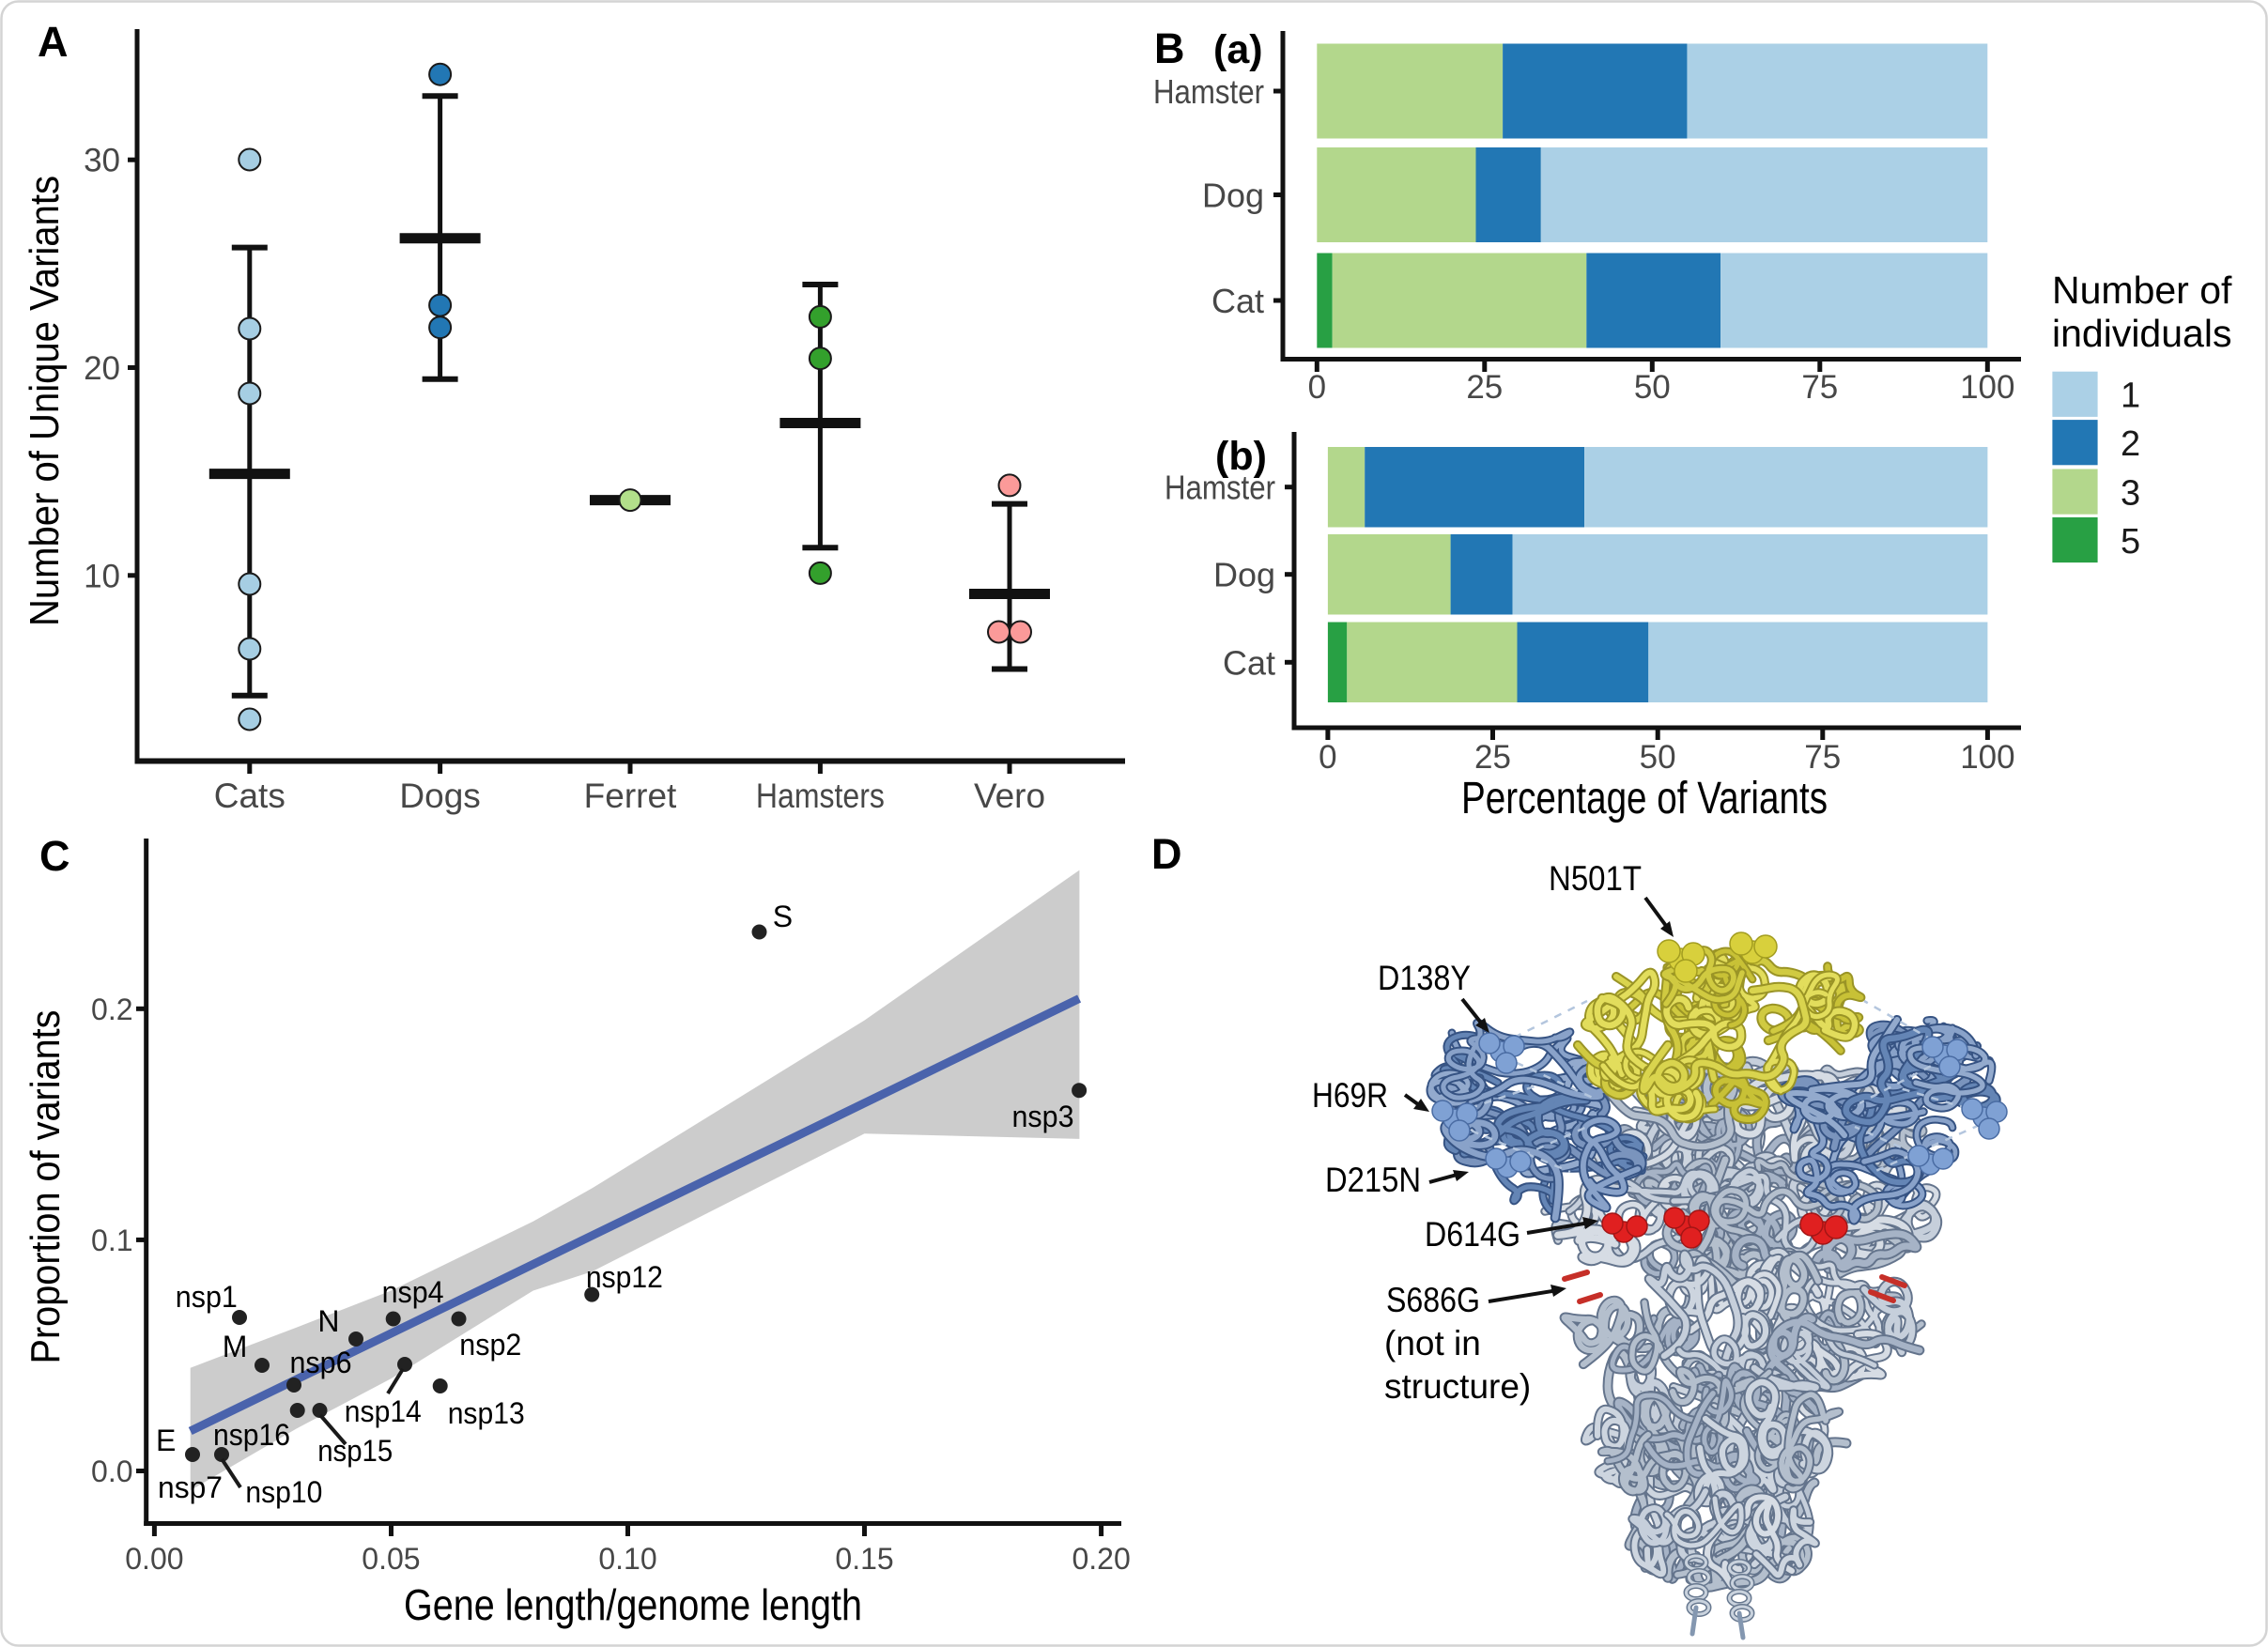 Image resolution: width=2268 pixels, height=1647 pixels. I want to click on svg-text: 2, so click(2130, 444).